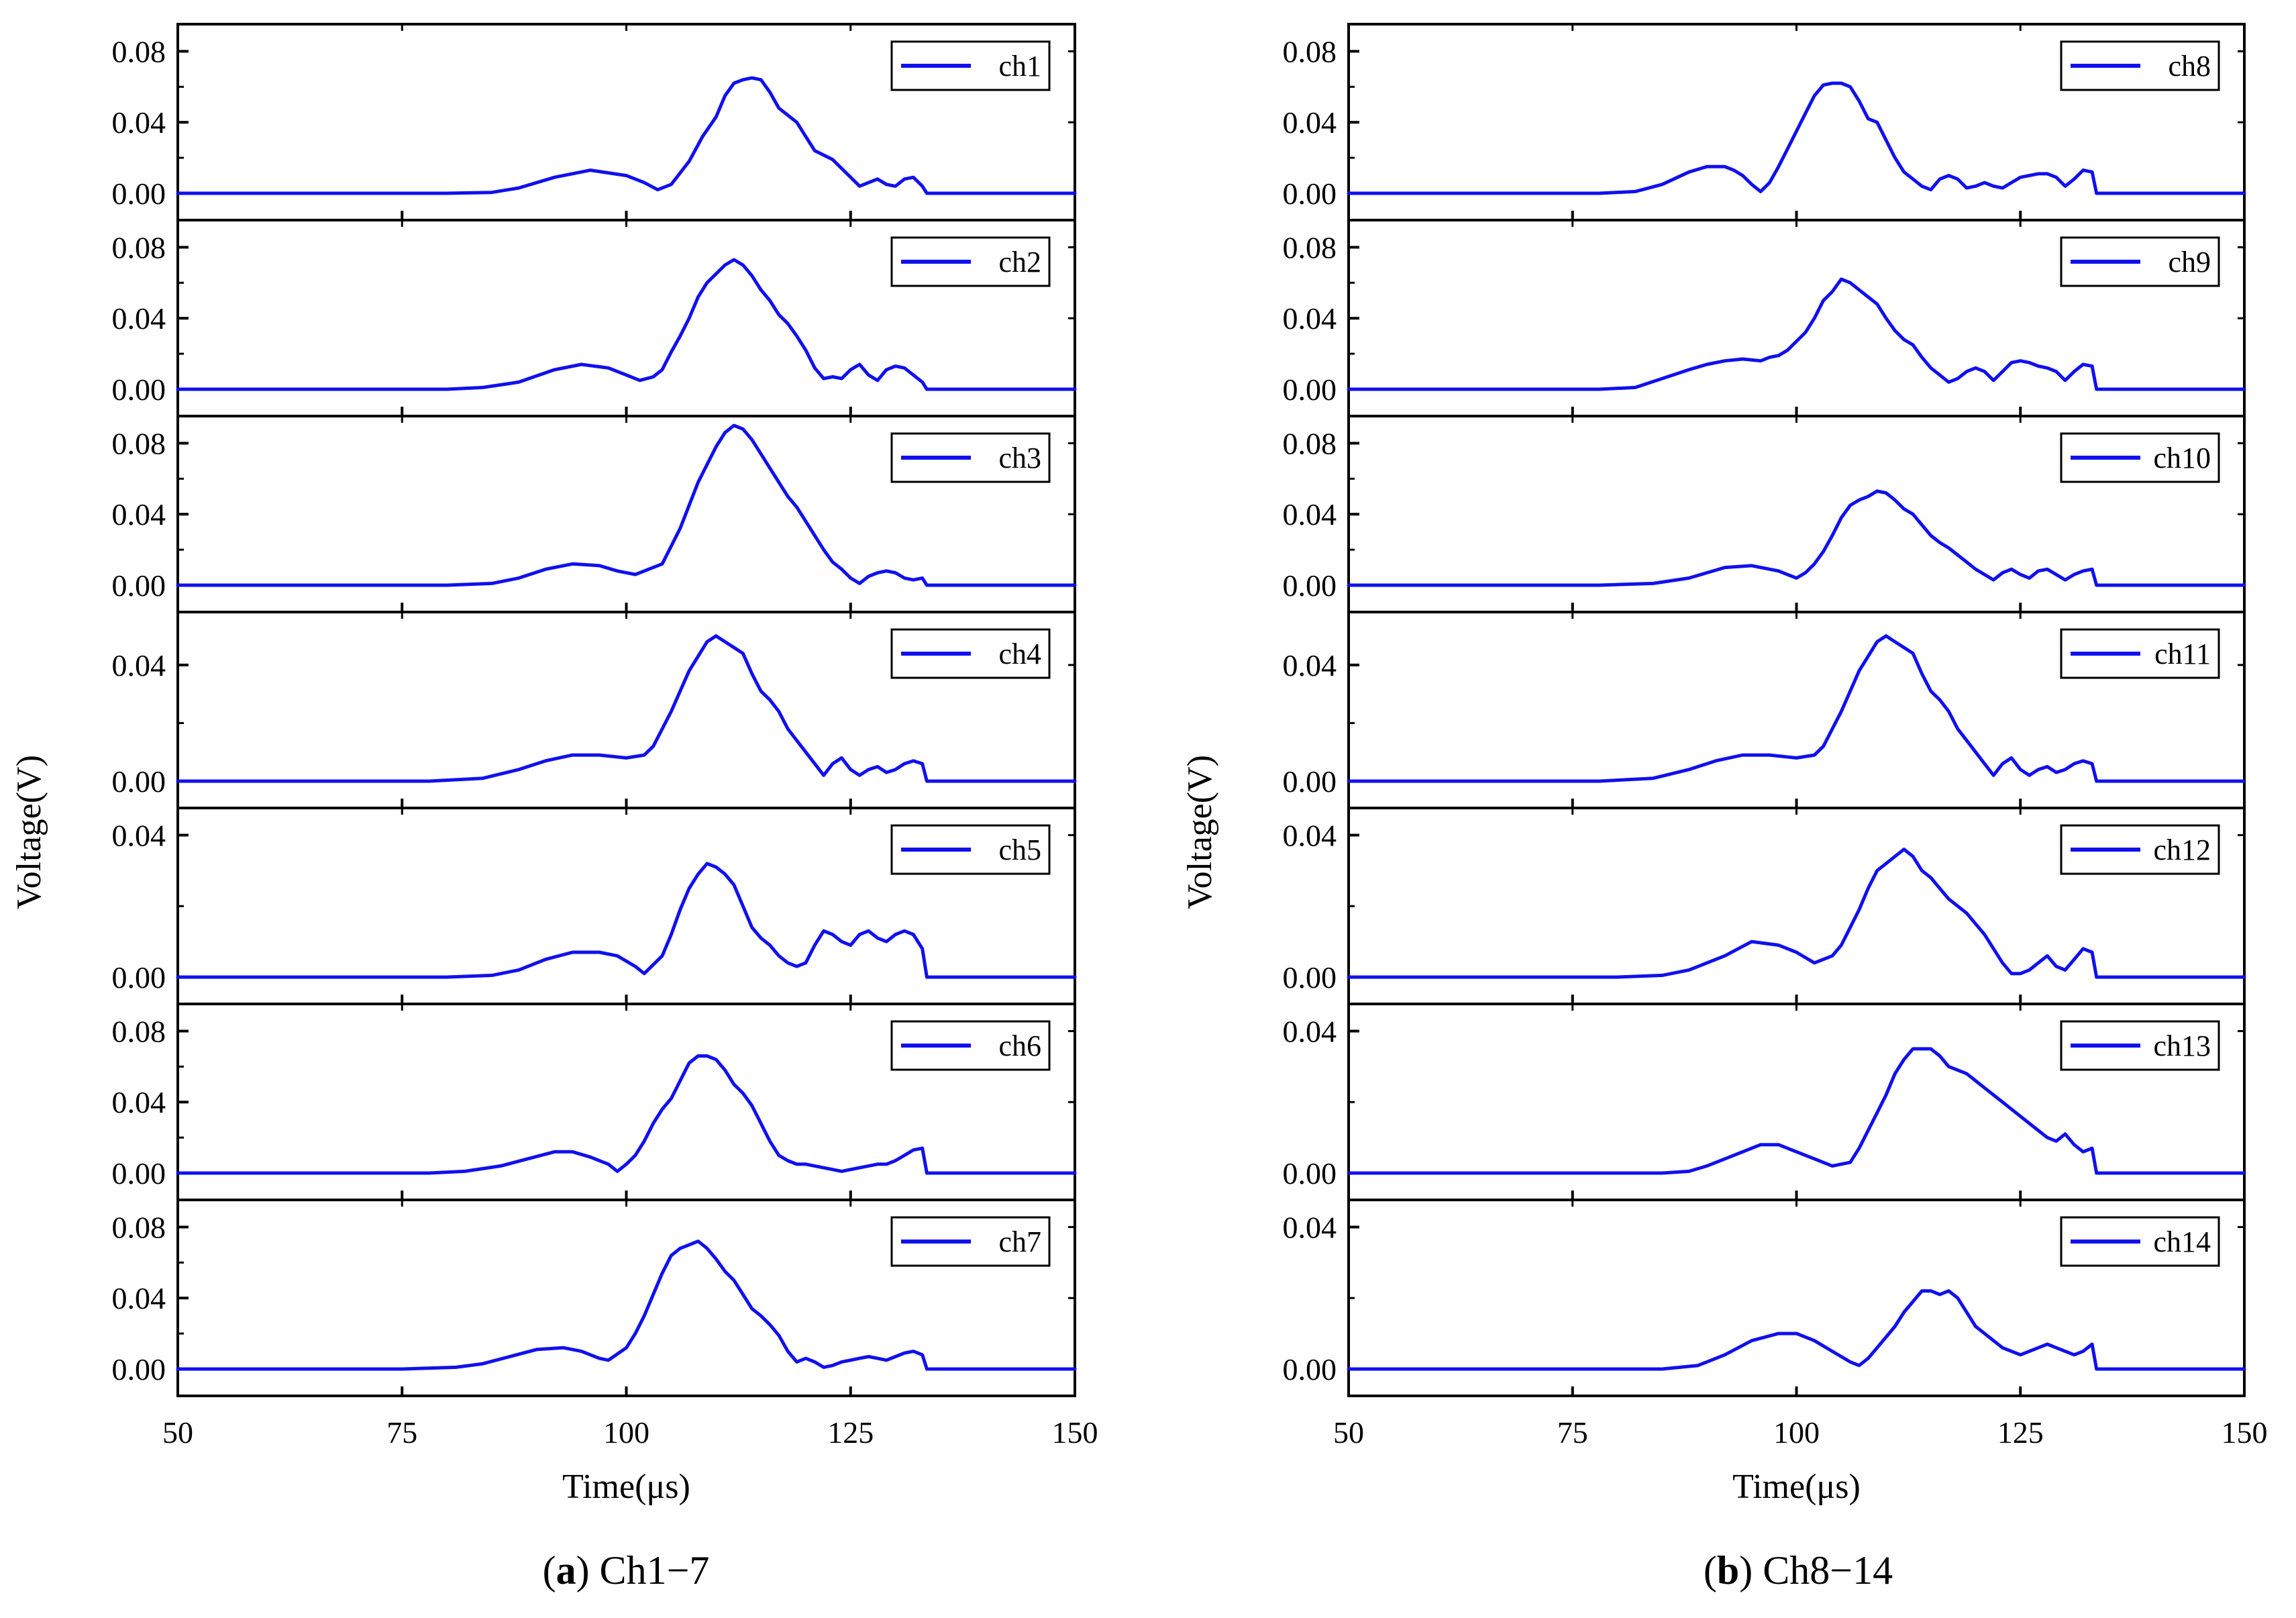 The width and height of the screenshot is (2296, 1618). Describe the element at coordinates (1019, 1241) in the screenshot. I see `legend-label: ch7` at that location.